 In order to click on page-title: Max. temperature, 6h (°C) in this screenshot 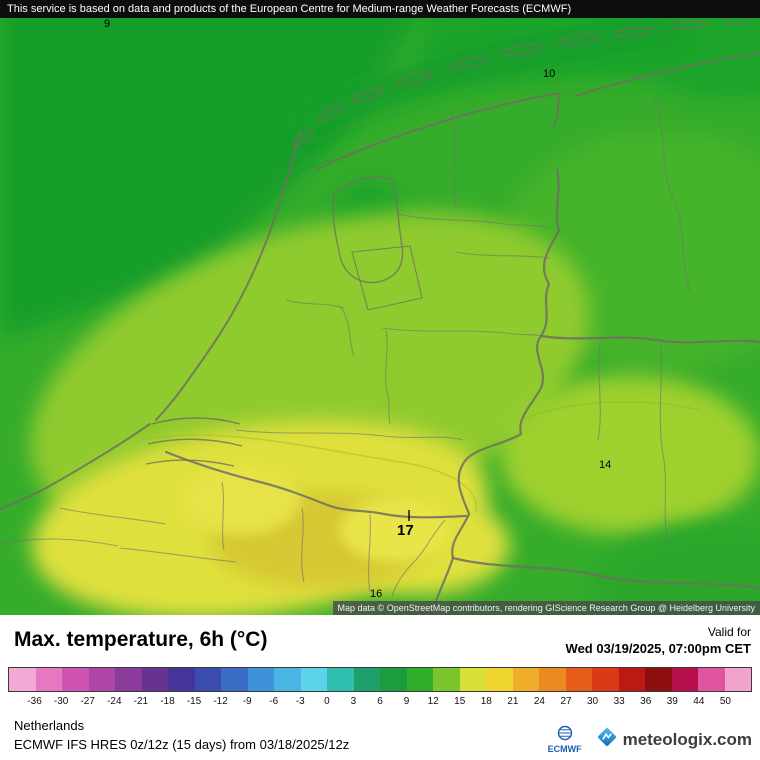, I will do `click(141, 639)`.